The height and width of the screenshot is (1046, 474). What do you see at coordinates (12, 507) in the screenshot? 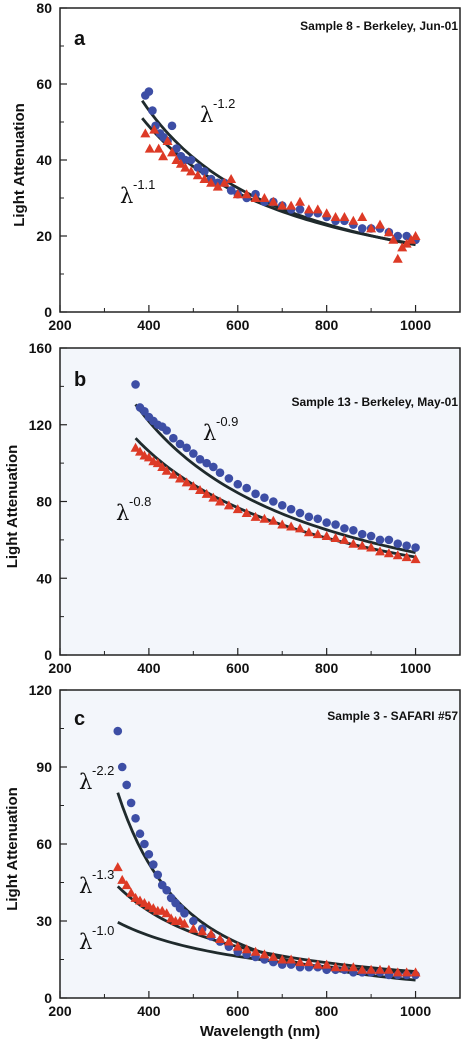
I see `panel-b-ylabel: Light Attenuation` at bounding box center [12, 507].